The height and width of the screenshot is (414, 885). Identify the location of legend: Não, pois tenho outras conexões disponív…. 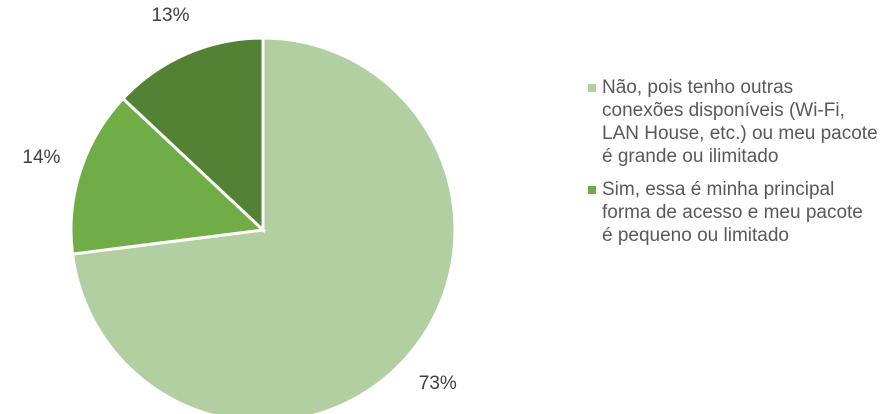
(733, 166).